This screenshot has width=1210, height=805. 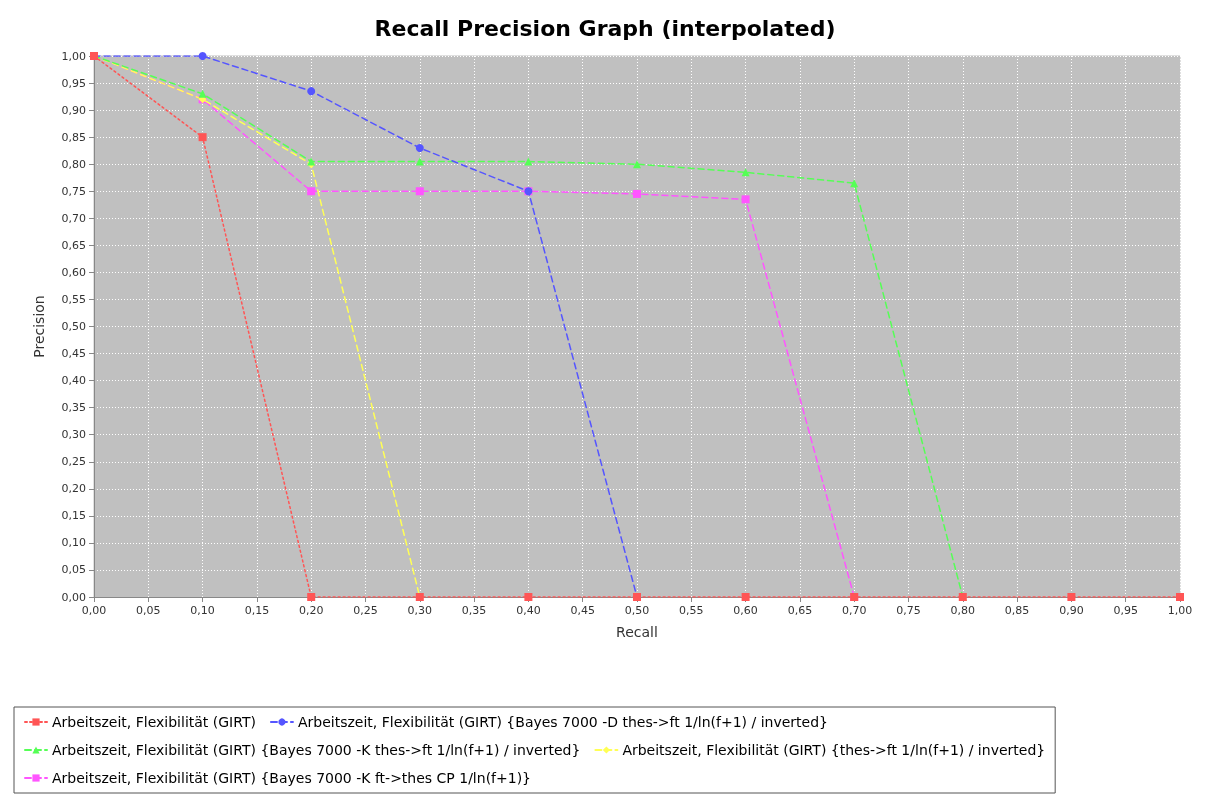 I want to click on x-tick-label: 0,00, so click(x=94, y=610).